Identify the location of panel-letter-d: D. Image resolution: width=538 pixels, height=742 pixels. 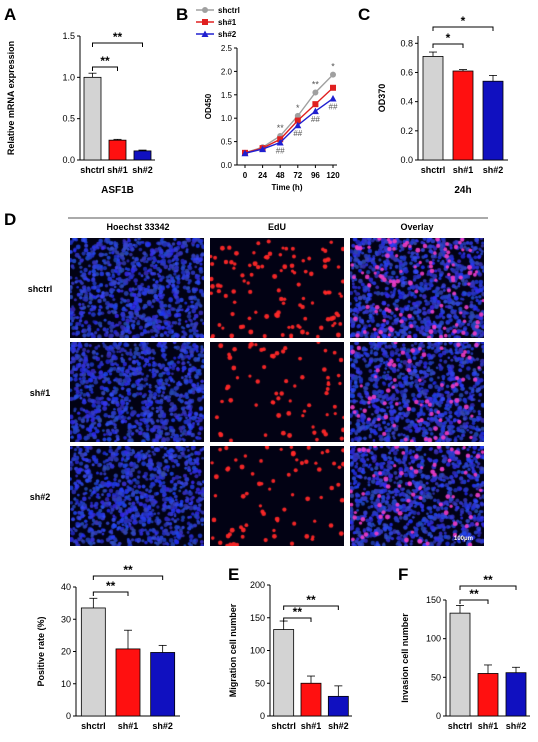
(10, 219).